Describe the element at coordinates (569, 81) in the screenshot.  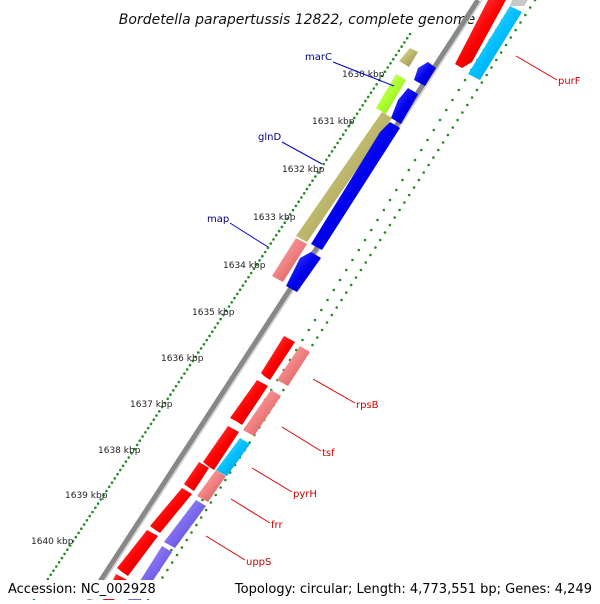
I see `gene-label-purF: purF` at that location.